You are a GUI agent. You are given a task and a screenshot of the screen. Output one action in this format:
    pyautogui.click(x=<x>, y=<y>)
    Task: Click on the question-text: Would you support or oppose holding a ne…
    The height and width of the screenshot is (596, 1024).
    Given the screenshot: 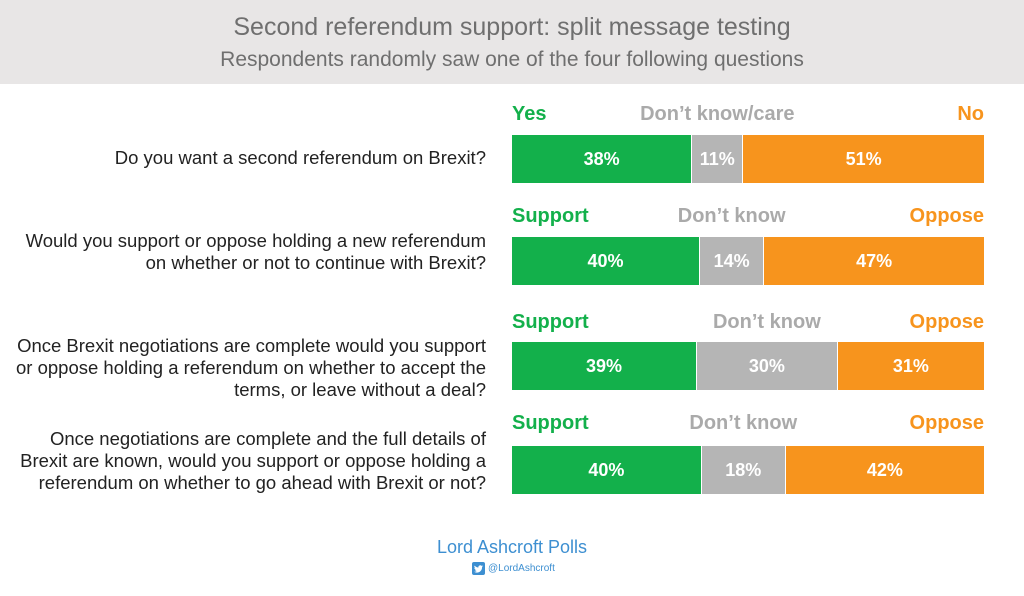 What is the action you would take?
    pyautogui.click(x=255, y=251)
    